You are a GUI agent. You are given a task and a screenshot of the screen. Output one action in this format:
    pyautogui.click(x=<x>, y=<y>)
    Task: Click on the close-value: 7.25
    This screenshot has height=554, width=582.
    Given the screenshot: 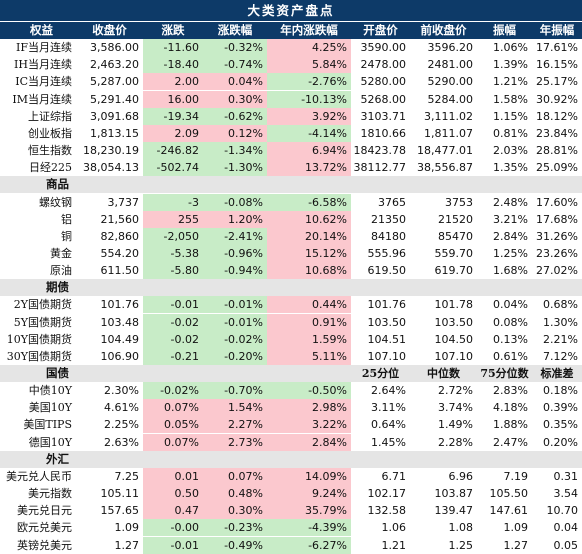 What is the action you would take?
    pyautogui.click(x=127, y=476)
    